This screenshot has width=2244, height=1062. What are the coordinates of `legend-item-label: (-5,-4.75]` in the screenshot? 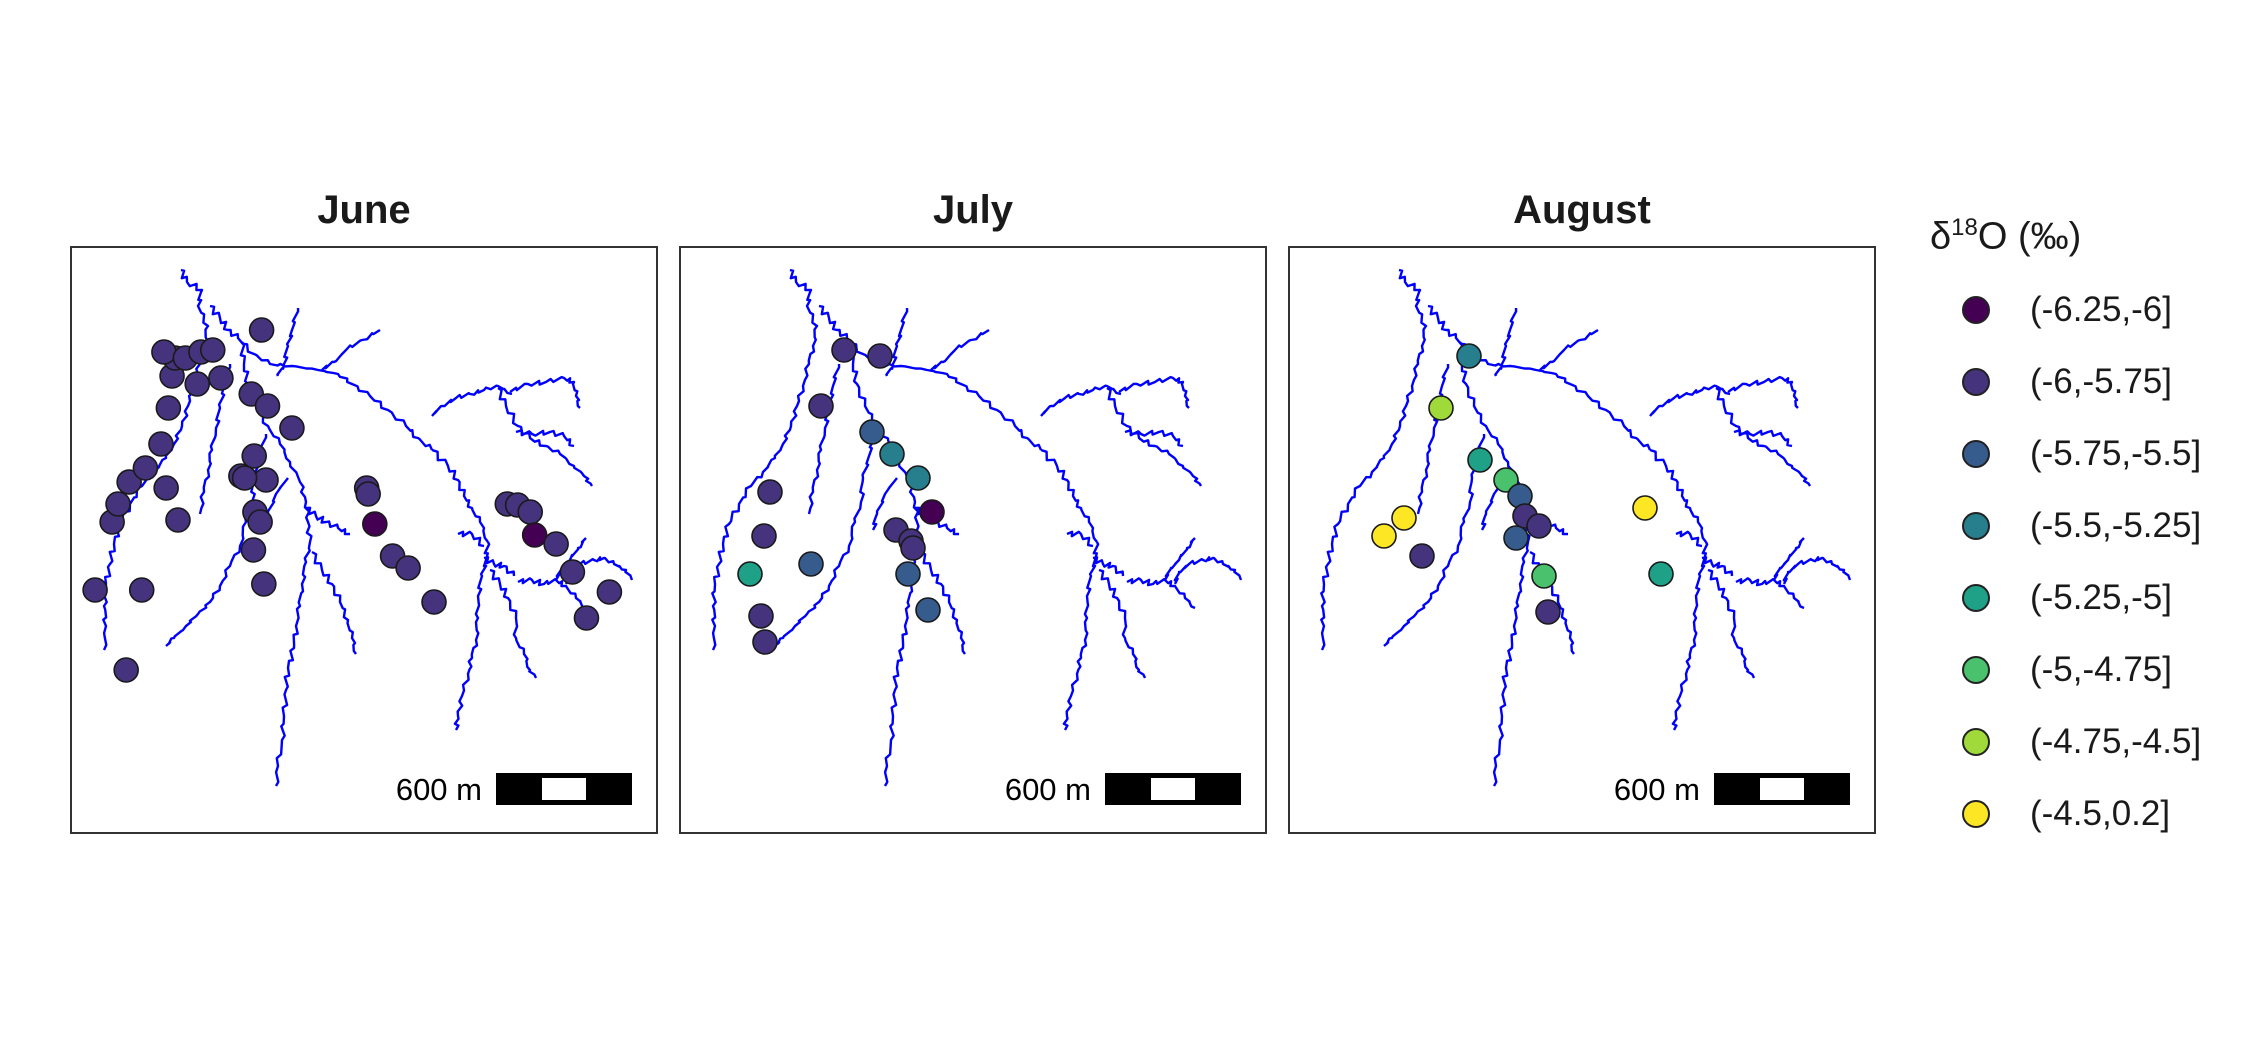 It's located at (2101, 669).